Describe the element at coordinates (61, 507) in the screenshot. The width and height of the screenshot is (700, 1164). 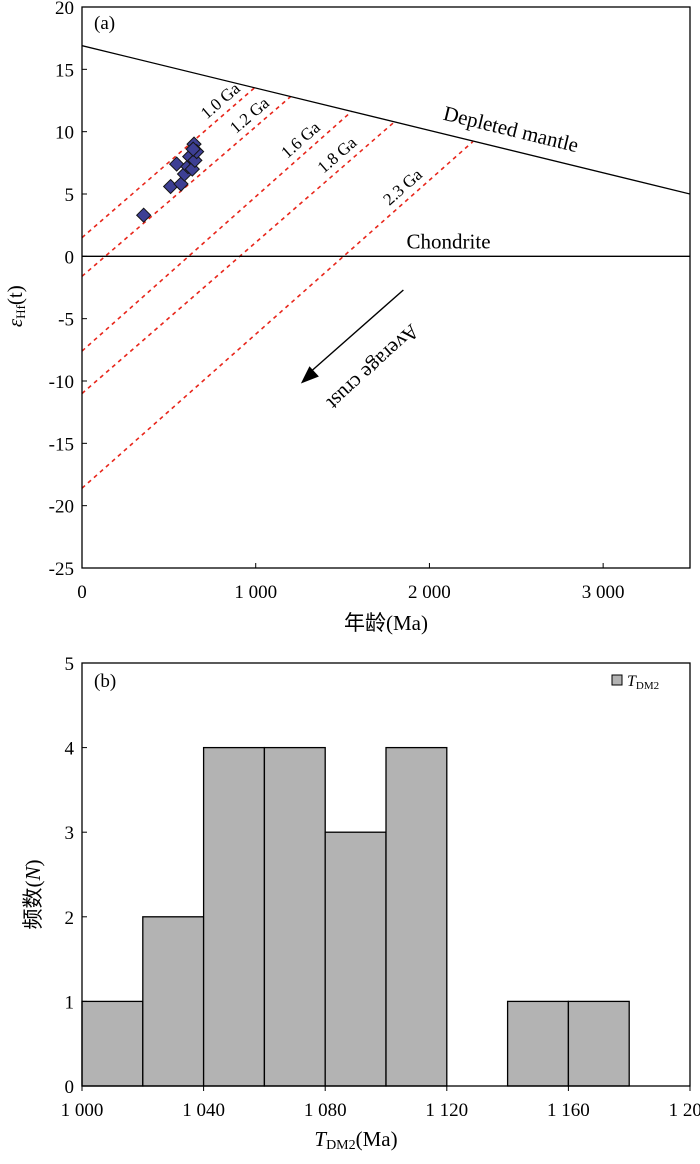
I see `y-tick-label: -20` at that location.